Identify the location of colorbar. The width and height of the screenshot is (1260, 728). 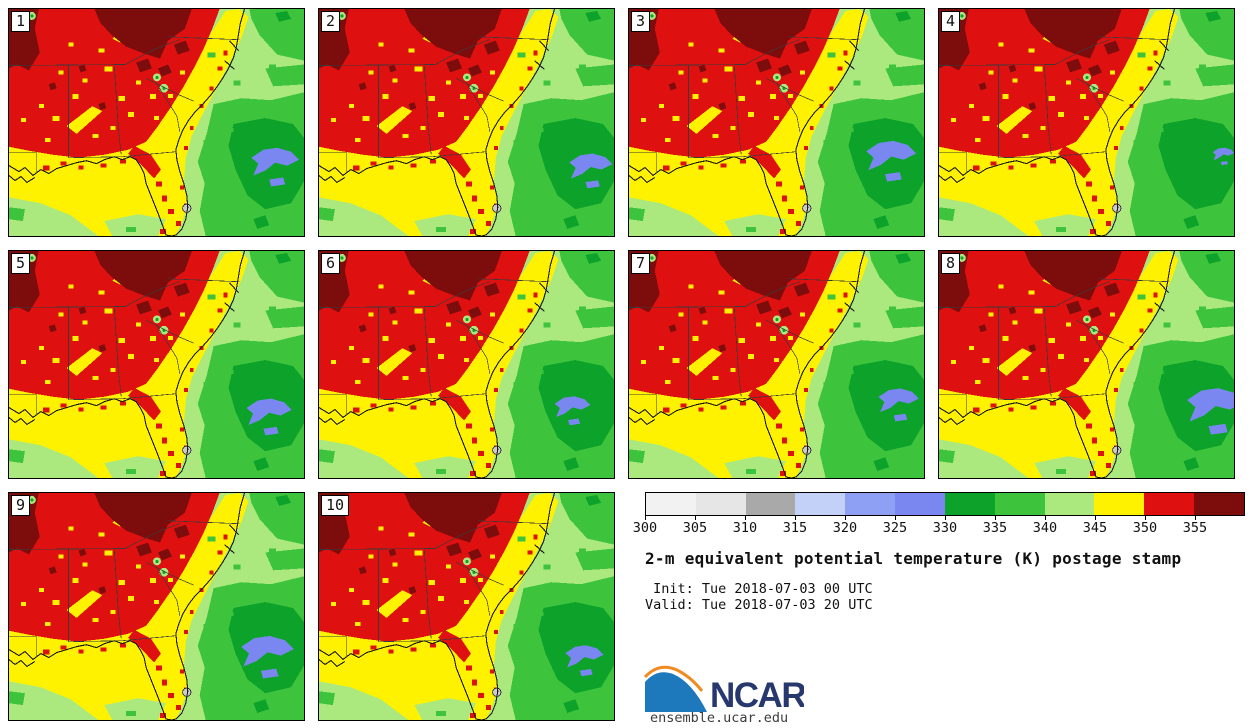
(945, 504).